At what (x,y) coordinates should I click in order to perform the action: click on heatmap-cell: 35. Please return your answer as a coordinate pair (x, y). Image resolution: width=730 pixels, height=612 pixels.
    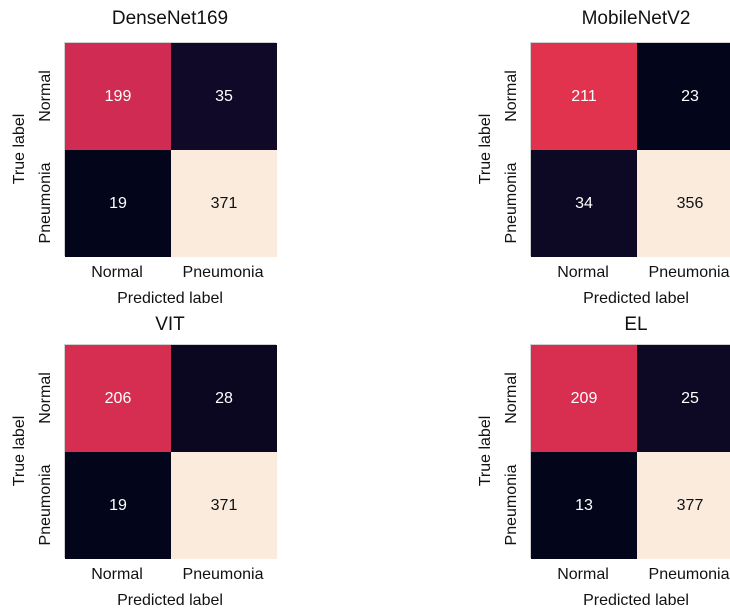
    Looking at the image, I should click on (224, 96).